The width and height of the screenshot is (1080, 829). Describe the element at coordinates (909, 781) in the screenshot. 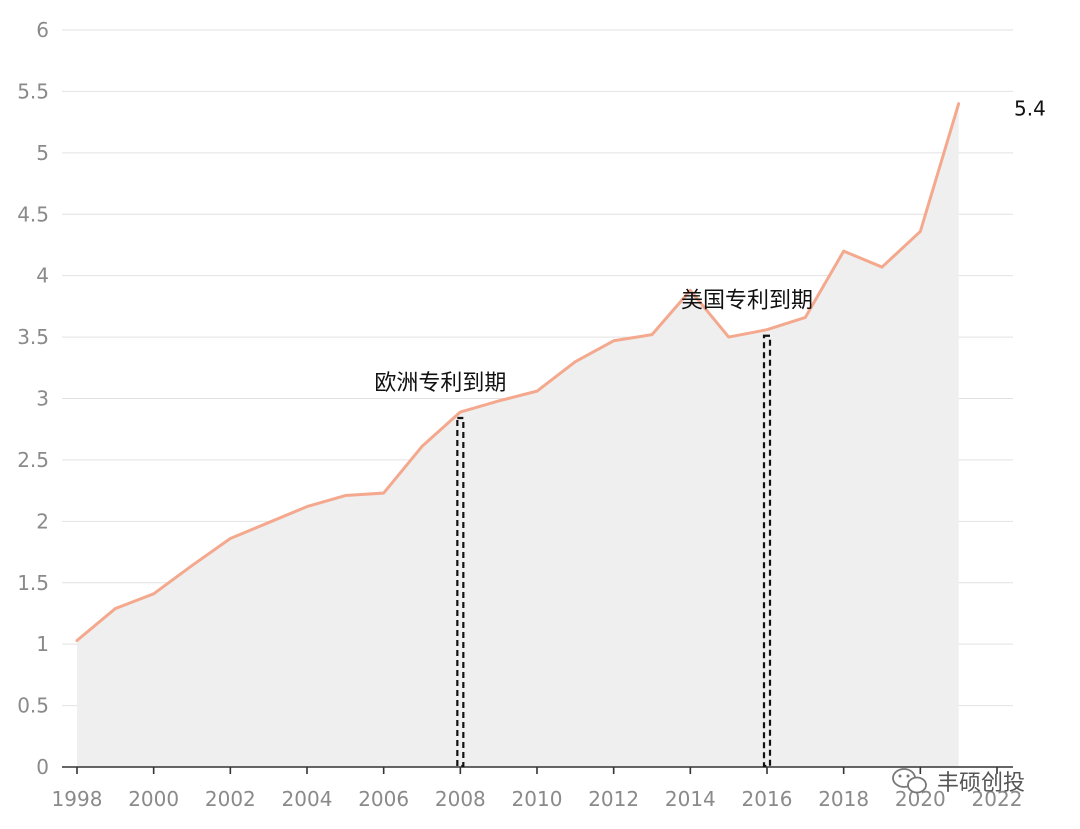

I see `wechat-icon` at that location.